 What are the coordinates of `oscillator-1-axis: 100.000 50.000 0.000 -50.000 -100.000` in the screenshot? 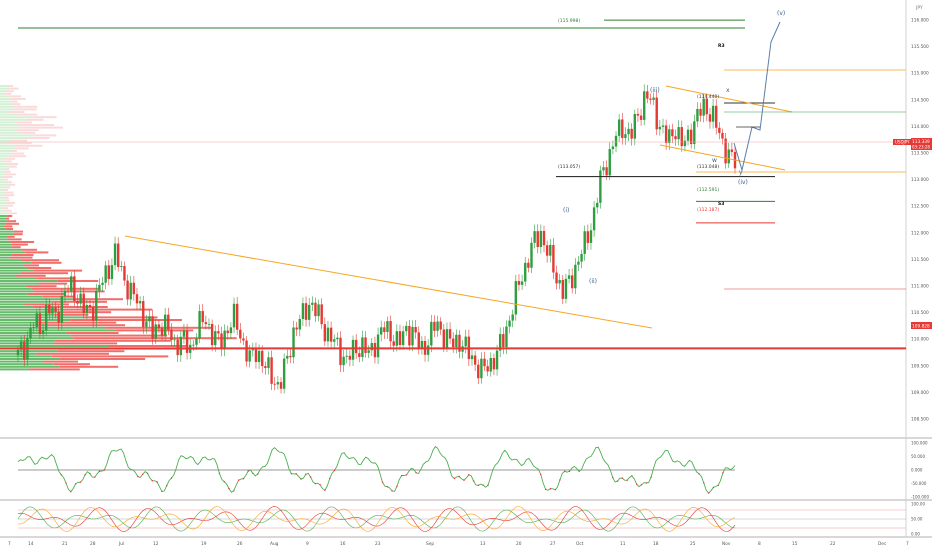 It's located at (920, 470).